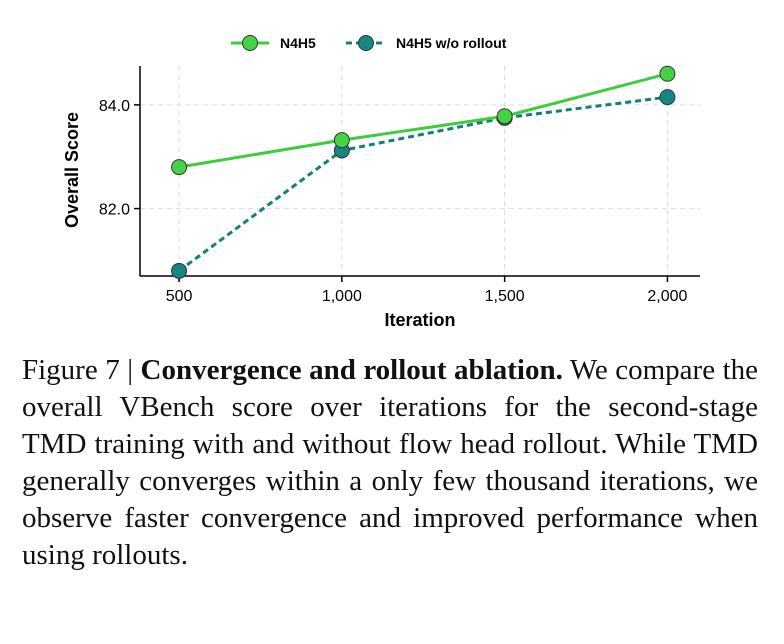 This screenshot has height=644, width=784. I want to click on legend-marker-n4h5-wo-rollout, so click(366, 43).